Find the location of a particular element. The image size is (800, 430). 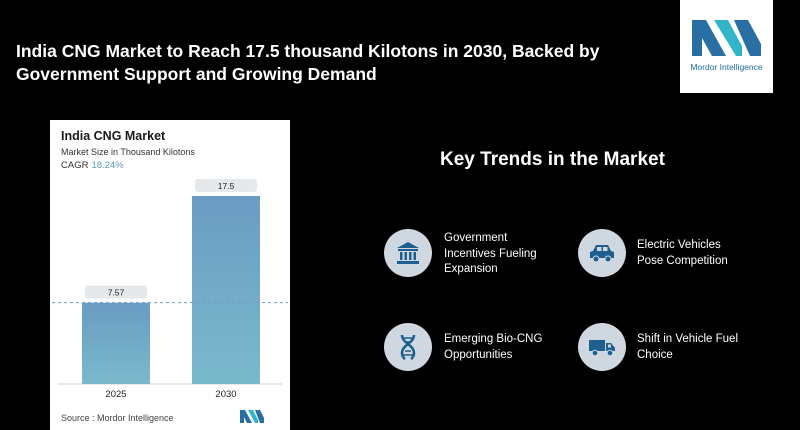

logo-text: Mordor Intelligence is located at coordinates (726, 67).